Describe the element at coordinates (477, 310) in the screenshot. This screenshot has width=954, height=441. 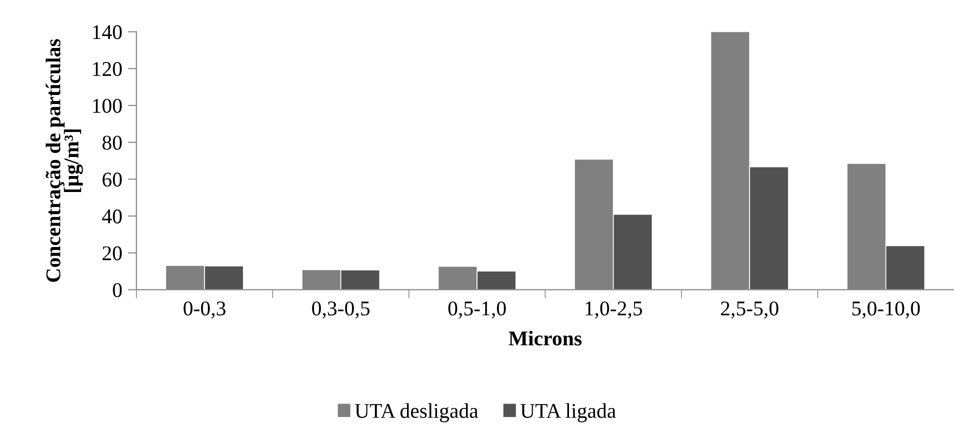
I see `x-tick-label: 0,5-1,0` at that location.